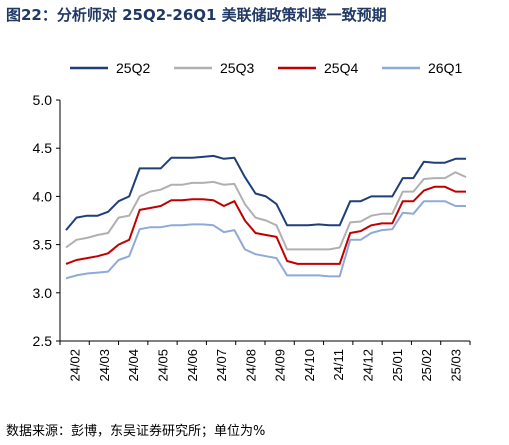 This screenshot has height=445, width=509. Describe the element at coordinates (43, 148) in the screenshot. I see `y-tick-label: 4.5` at that location.